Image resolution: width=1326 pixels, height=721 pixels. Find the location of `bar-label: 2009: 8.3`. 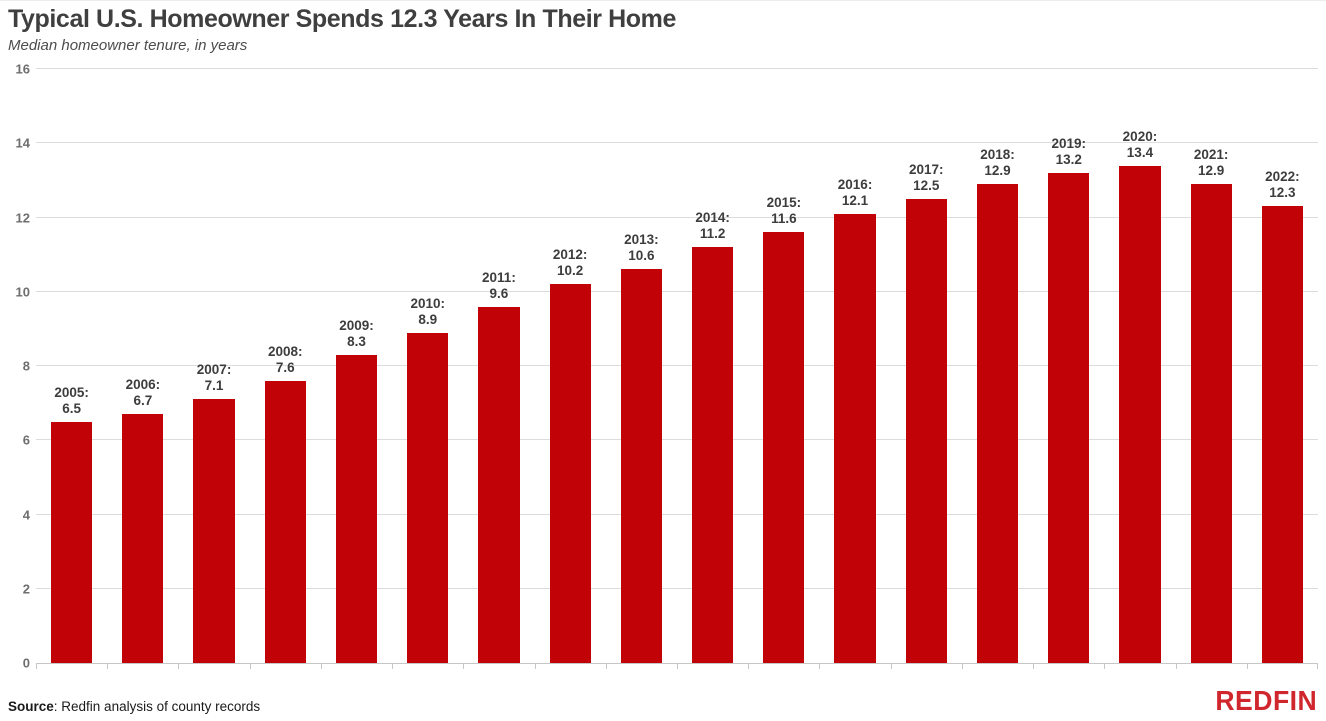

bar-label: 2009: 8.3 is located at coordinates (356, 333).